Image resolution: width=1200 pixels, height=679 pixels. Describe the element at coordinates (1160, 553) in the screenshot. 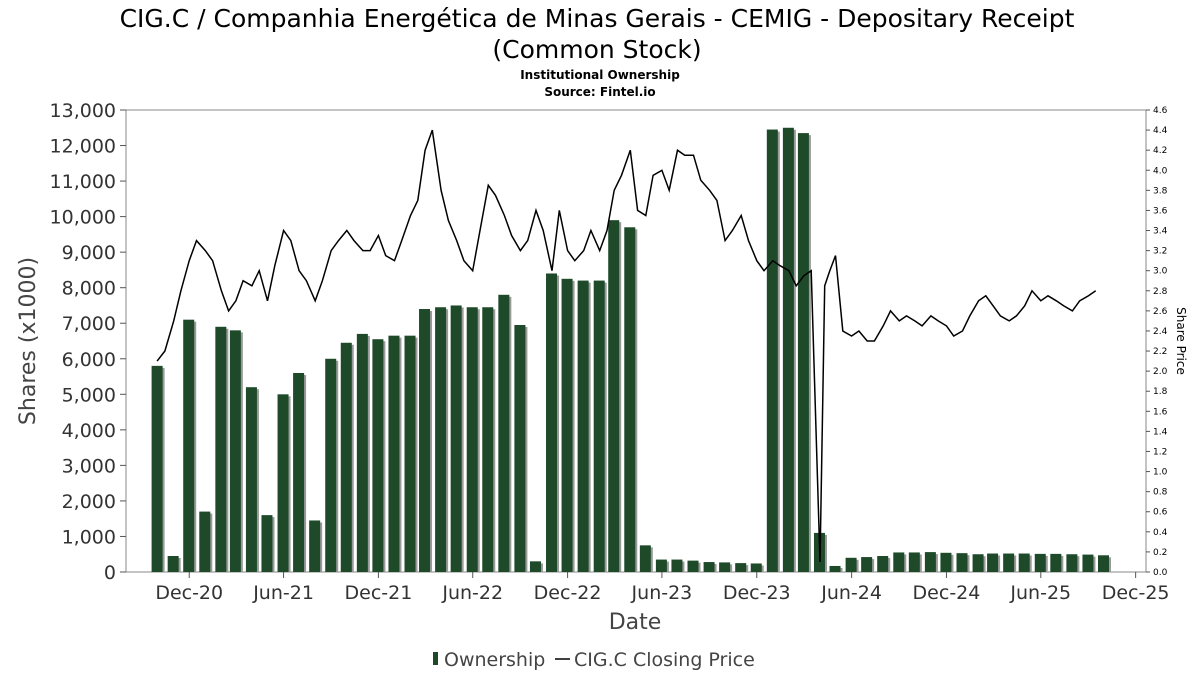

I see `y2-tick-label: 0.2` at that location.